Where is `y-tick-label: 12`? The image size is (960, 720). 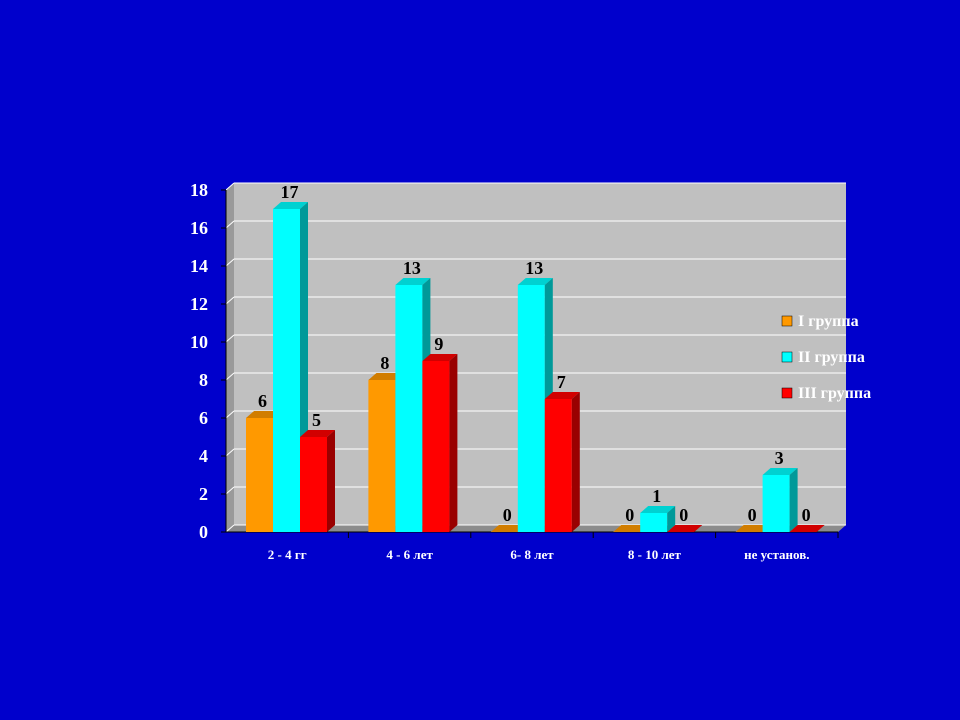 y-tick-label: 12 is located at coordinates (199, 304).